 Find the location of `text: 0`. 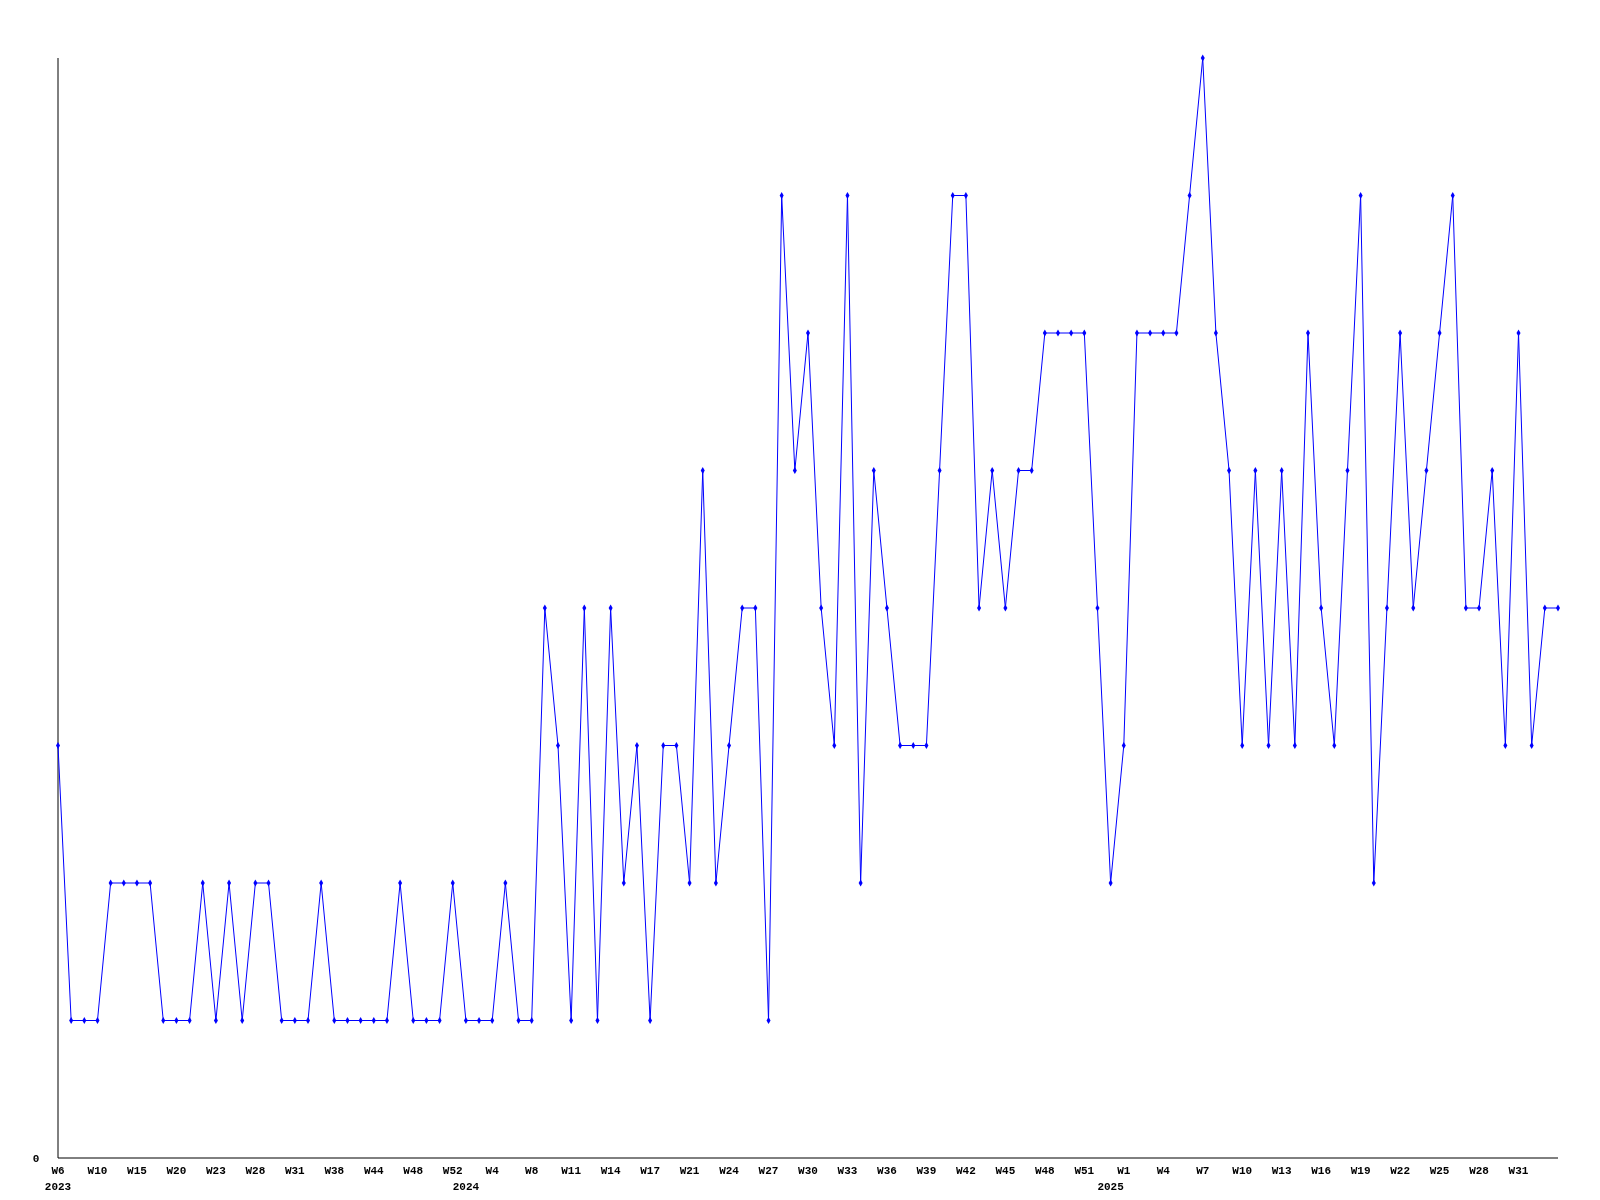

text: 0 is located at coordinates (36, 1159).